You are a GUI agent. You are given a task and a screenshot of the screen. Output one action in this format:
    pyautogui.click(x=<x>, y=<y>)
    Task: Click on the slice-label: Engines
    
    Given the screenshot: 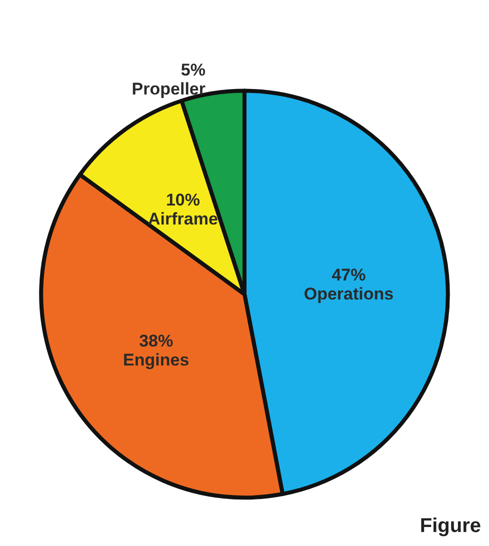 What is the action you would take?
    pyautogui.click(x=156, y=360)
    